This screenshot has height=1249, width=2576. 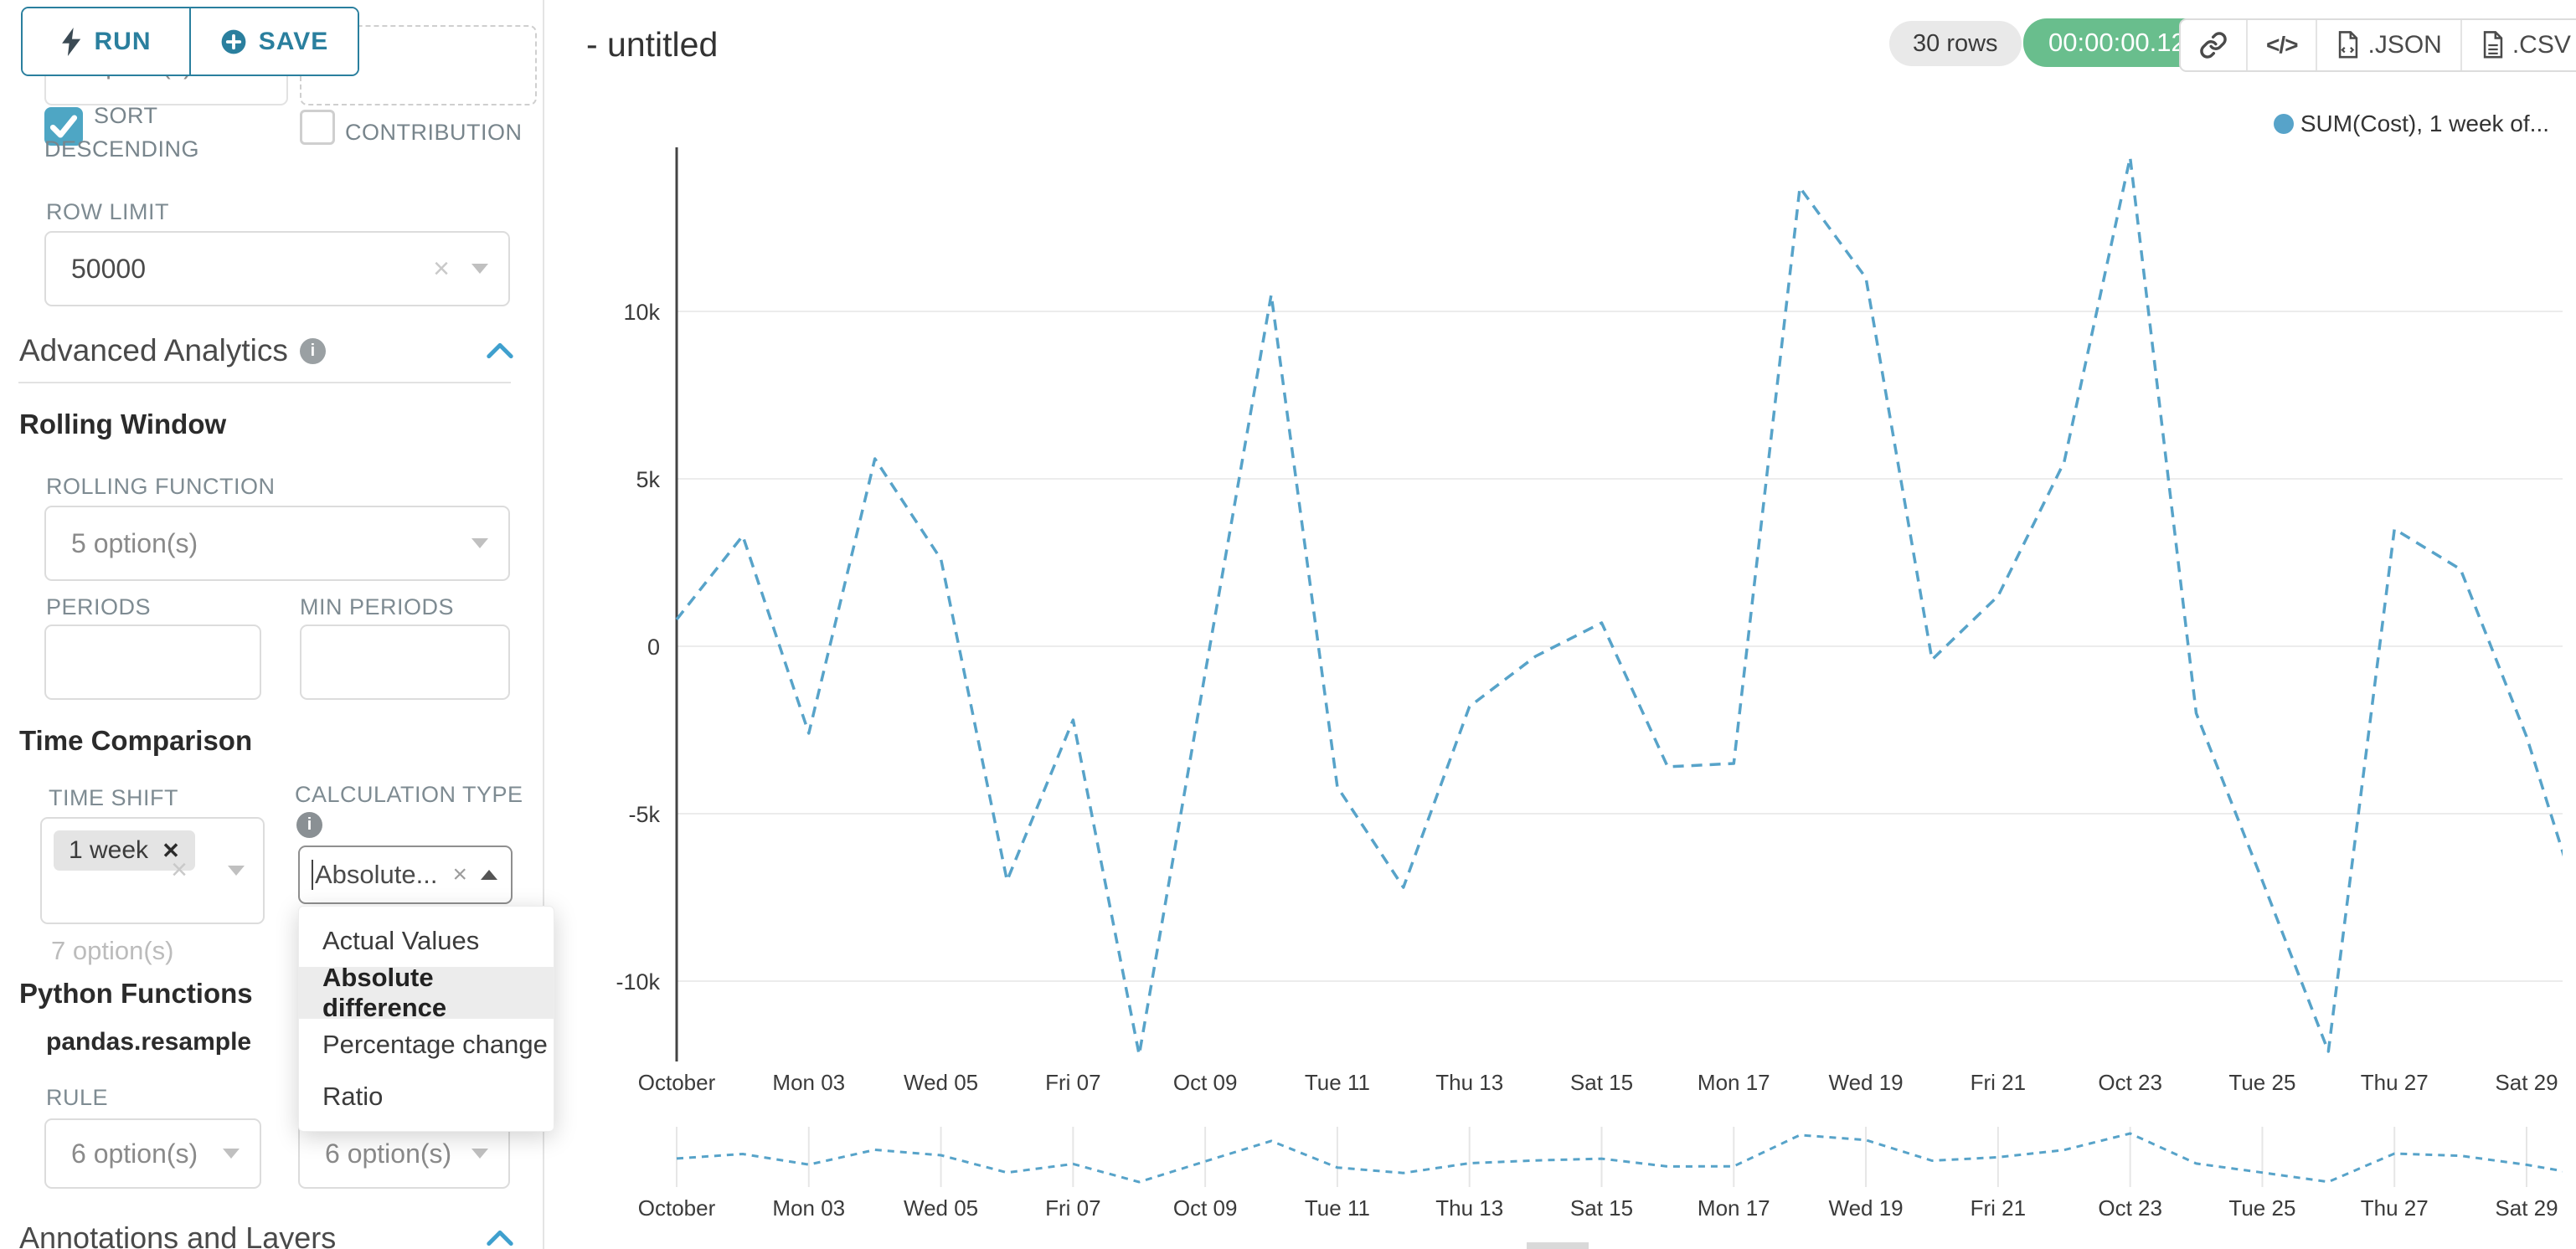 I want to click on x-axis-tick-label: Fri 07, so click(x=1072, y=1082).